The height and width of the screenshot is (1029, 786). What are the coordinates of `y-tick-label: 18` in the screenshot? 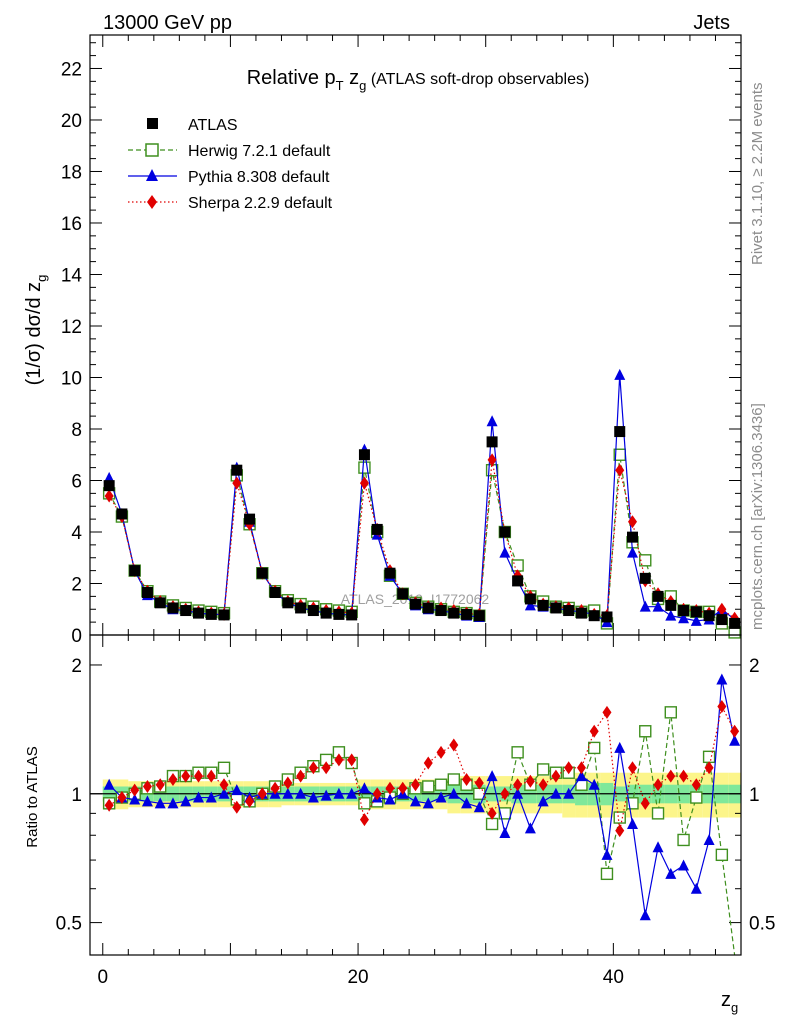 It's located at (71, 172).